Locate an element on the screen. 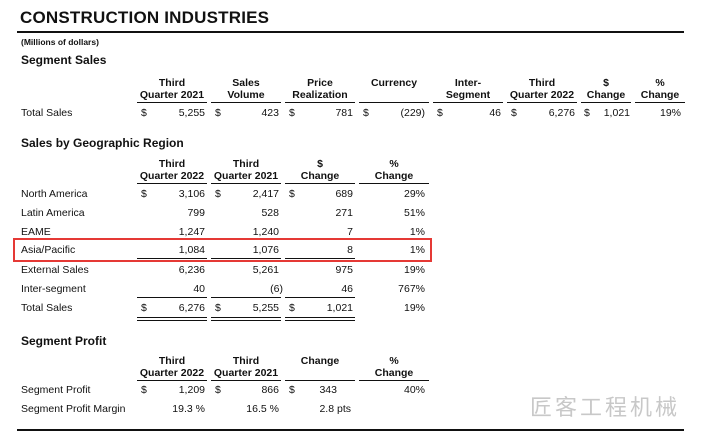 The width and height of the screenshot is (704, 440). value-cell: 19.3 % is located at coordinates (188, 409).